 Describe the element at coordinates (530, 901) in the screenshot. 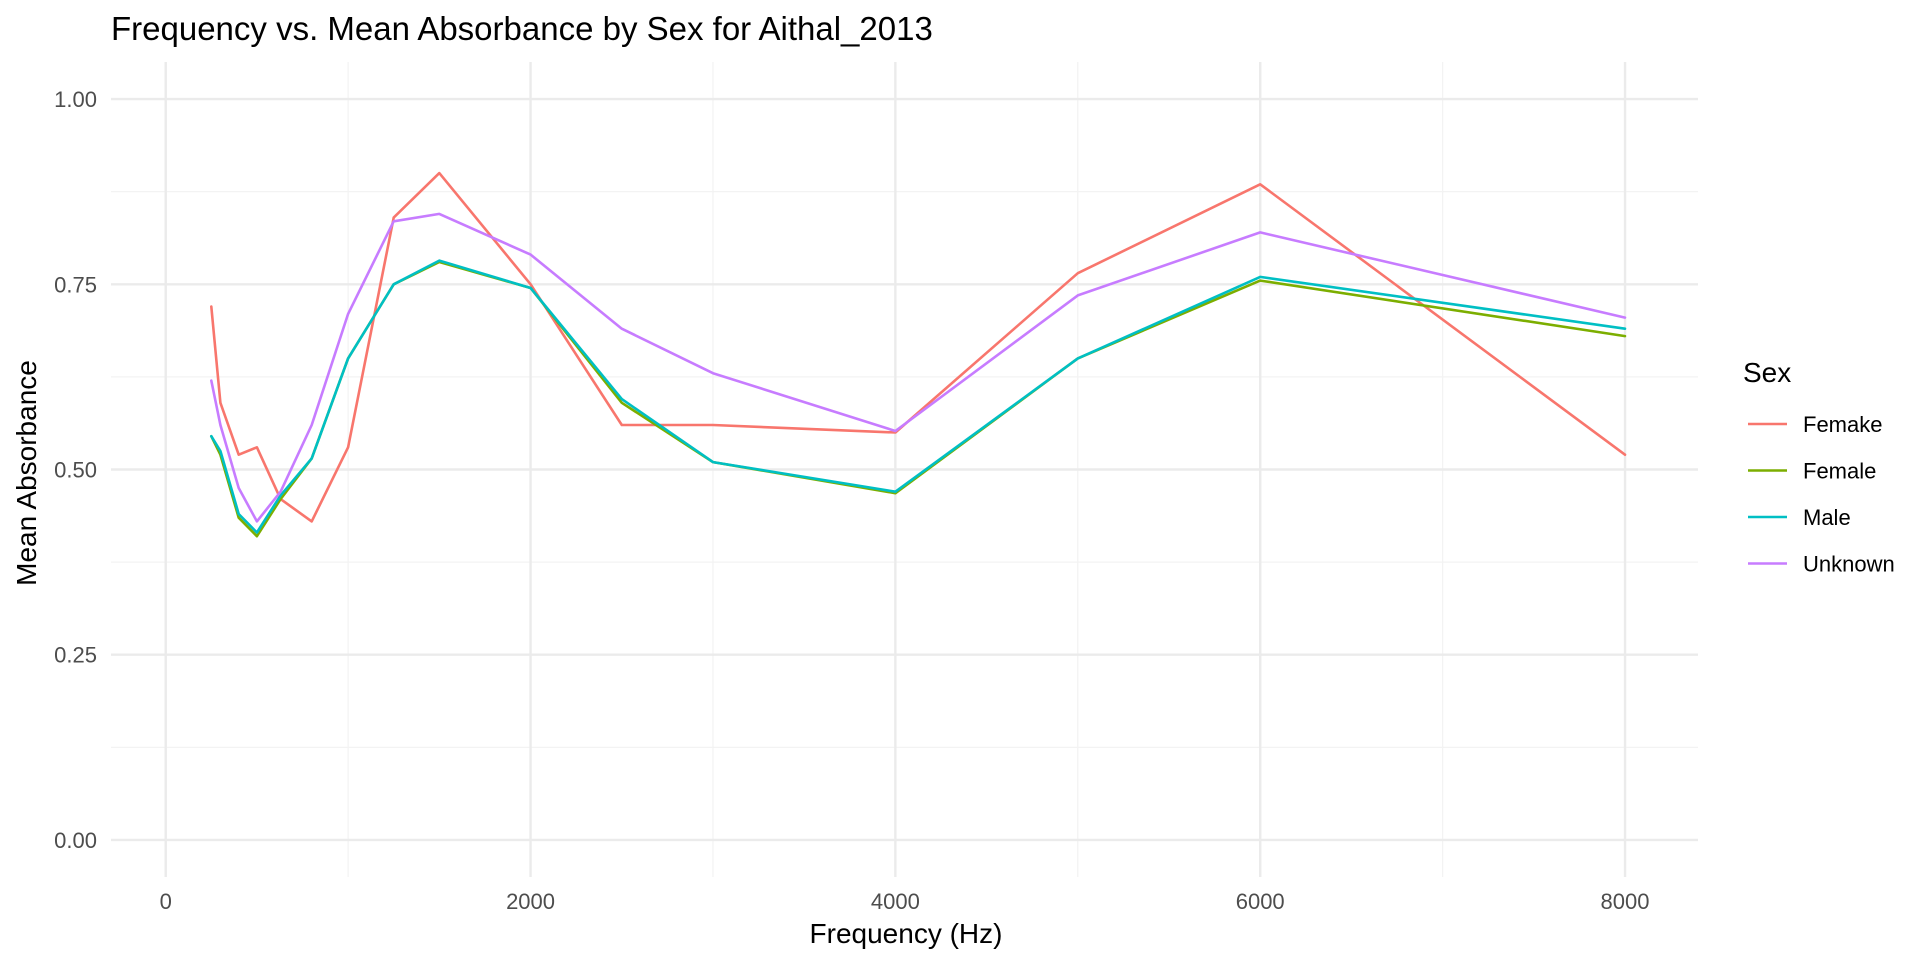

I see `x-tick-label: 2000` at that location.